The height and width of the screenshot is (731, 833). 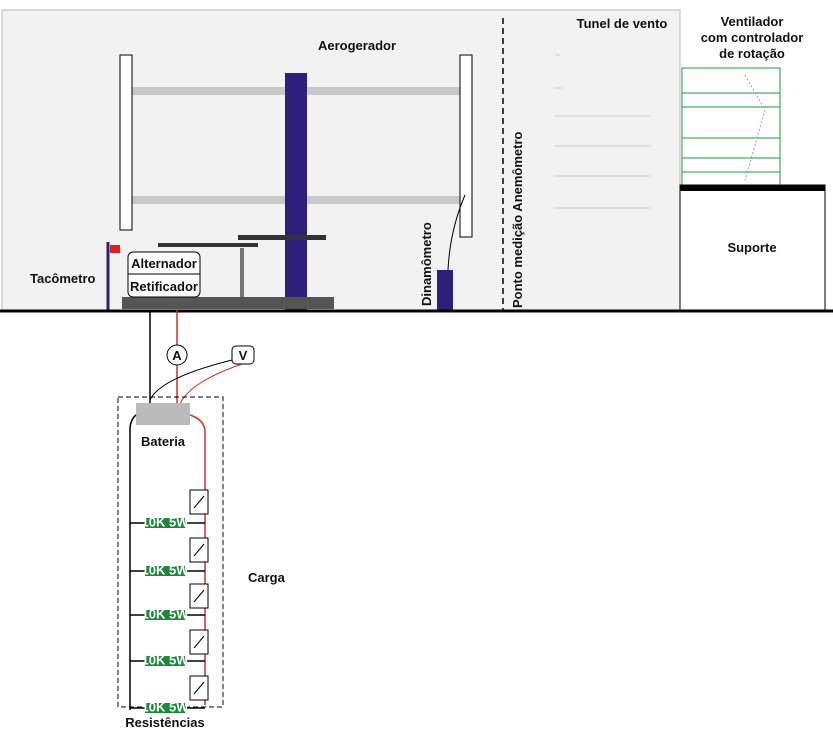 I want to click on battery-label: Bateria, so click(x=163, y=441).